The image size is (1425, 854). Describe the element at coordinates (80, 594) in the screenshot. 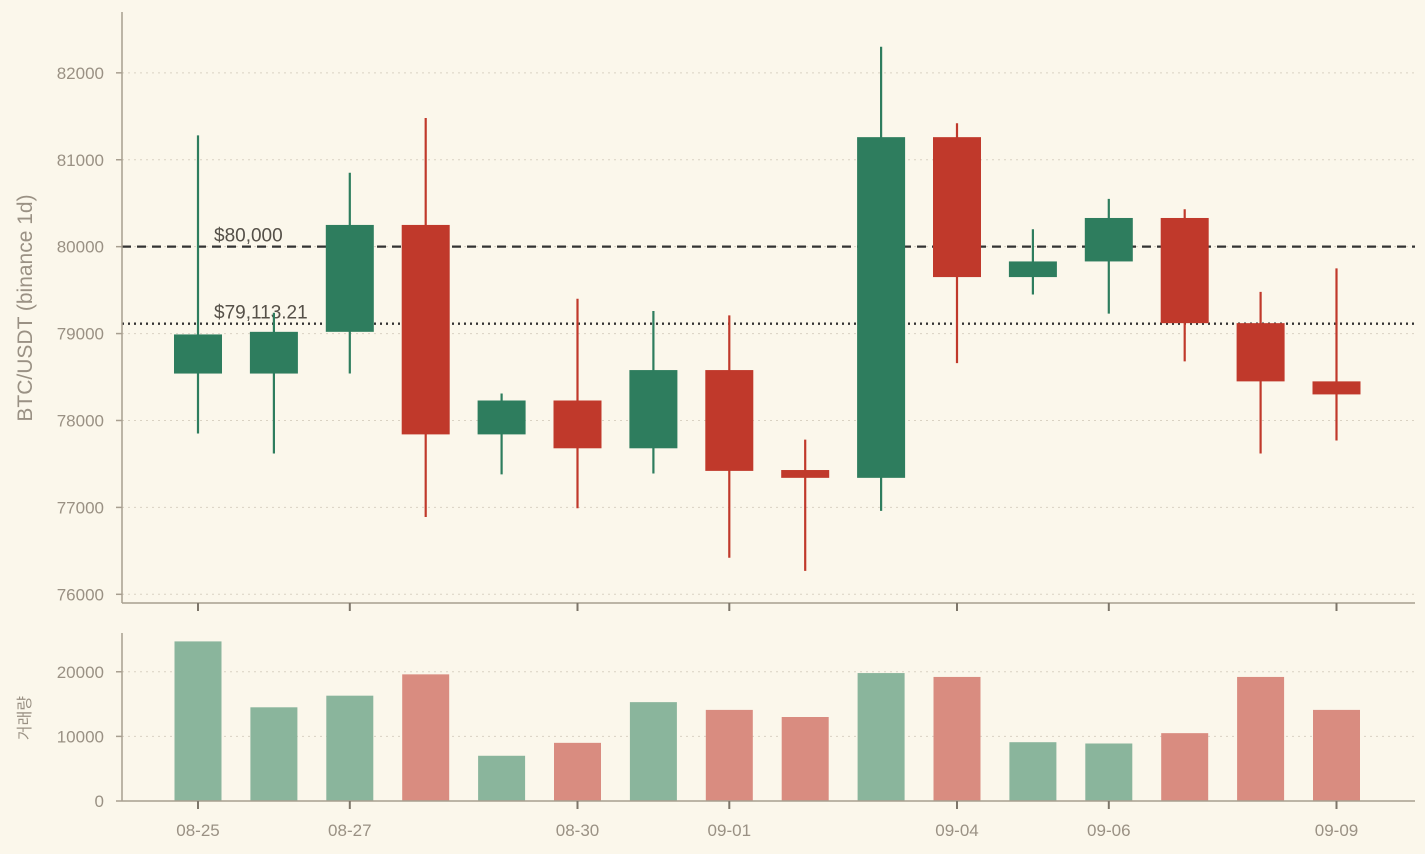

I see `price-y-tick-label: 76000` at that location.